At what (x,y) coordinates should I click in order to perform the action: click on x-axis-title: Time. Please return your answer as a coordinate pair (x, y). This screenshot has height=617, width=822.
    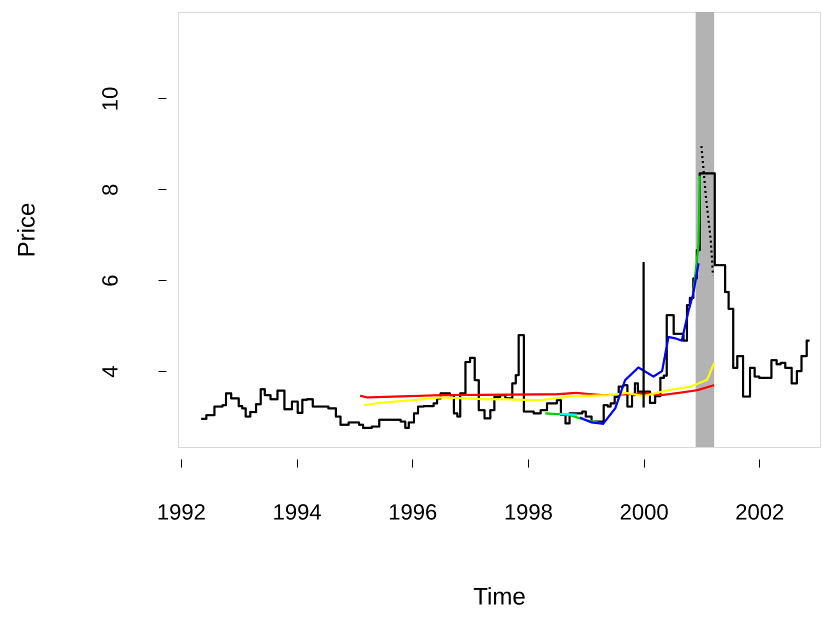
    Looking at the image, I should click on (499, 597).